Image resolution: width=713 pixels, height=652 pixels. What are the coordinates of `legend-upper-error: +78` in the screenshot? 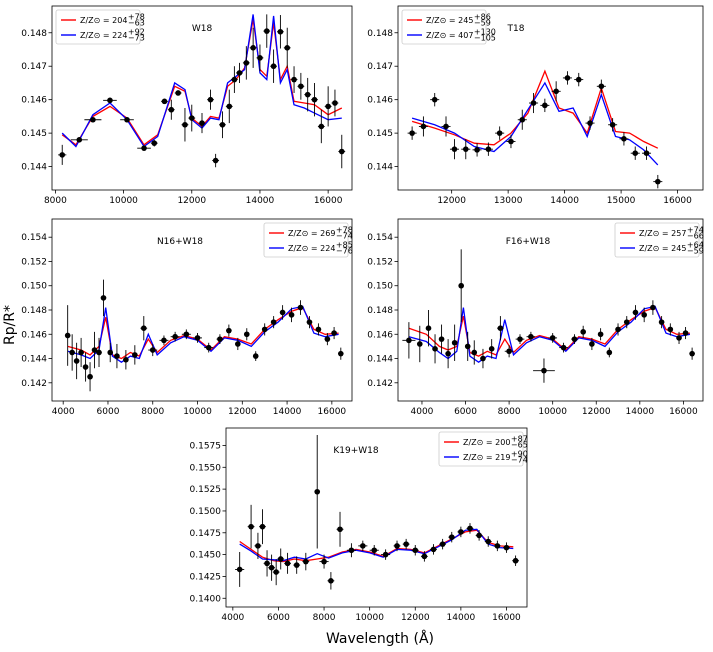 It's located at (136, 17).